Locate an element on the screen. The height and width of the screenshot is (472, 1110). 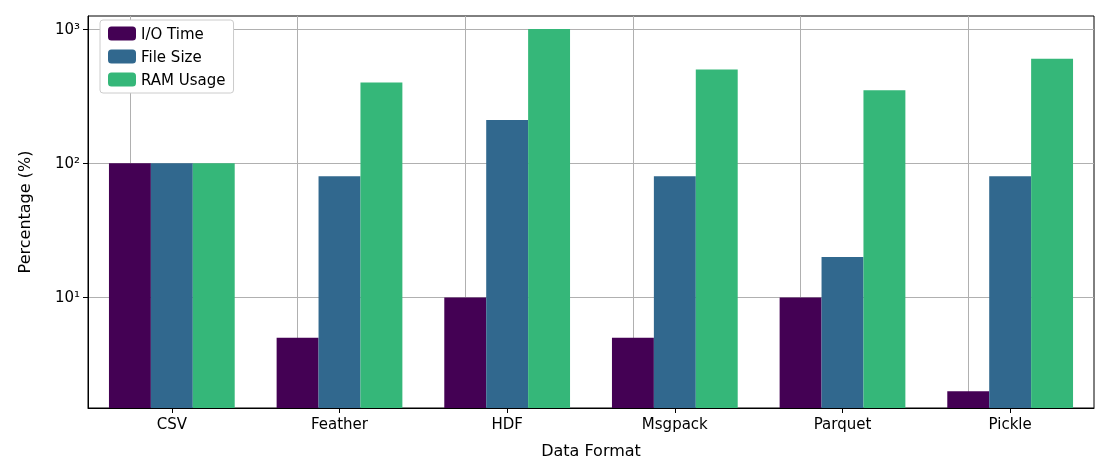
legend-label: File Size is located at coordinates (171, 56).